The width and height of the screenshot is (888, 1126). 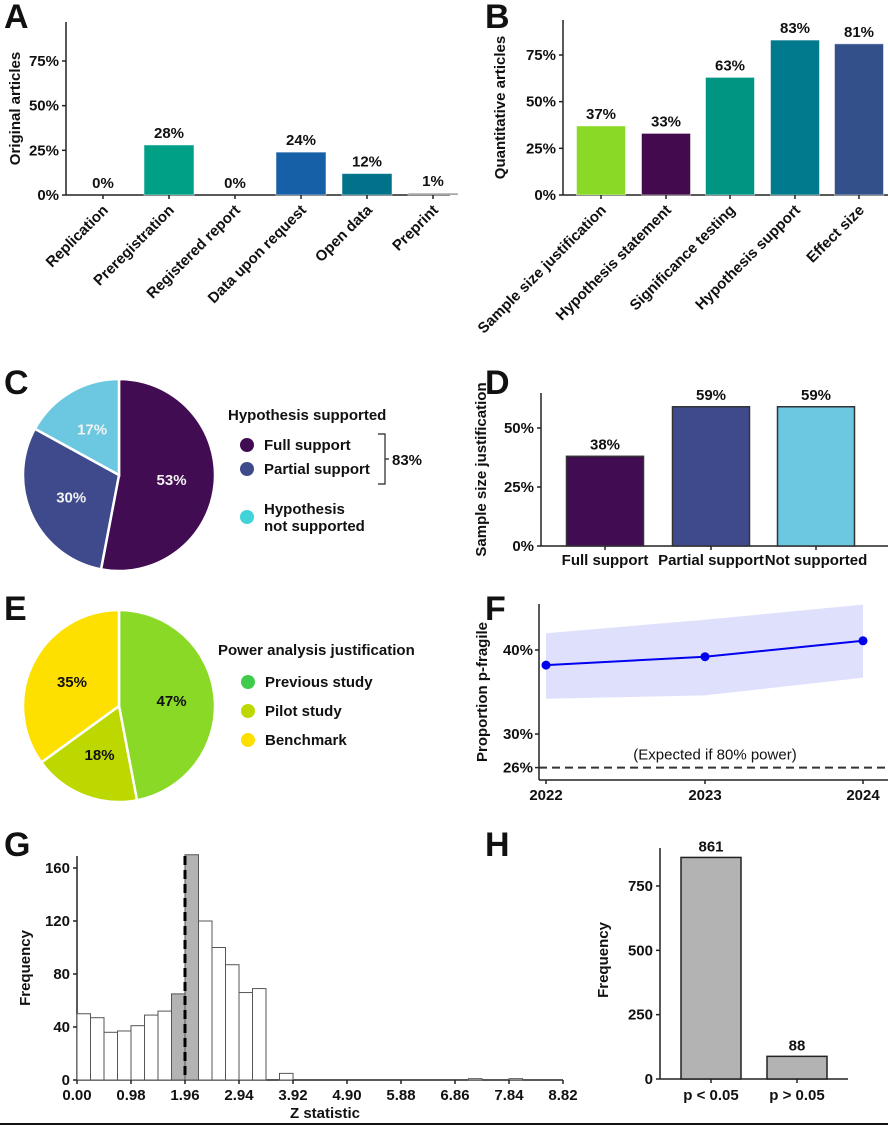 I want to click on y-tick-label: 160, so click(x=57, y=868).